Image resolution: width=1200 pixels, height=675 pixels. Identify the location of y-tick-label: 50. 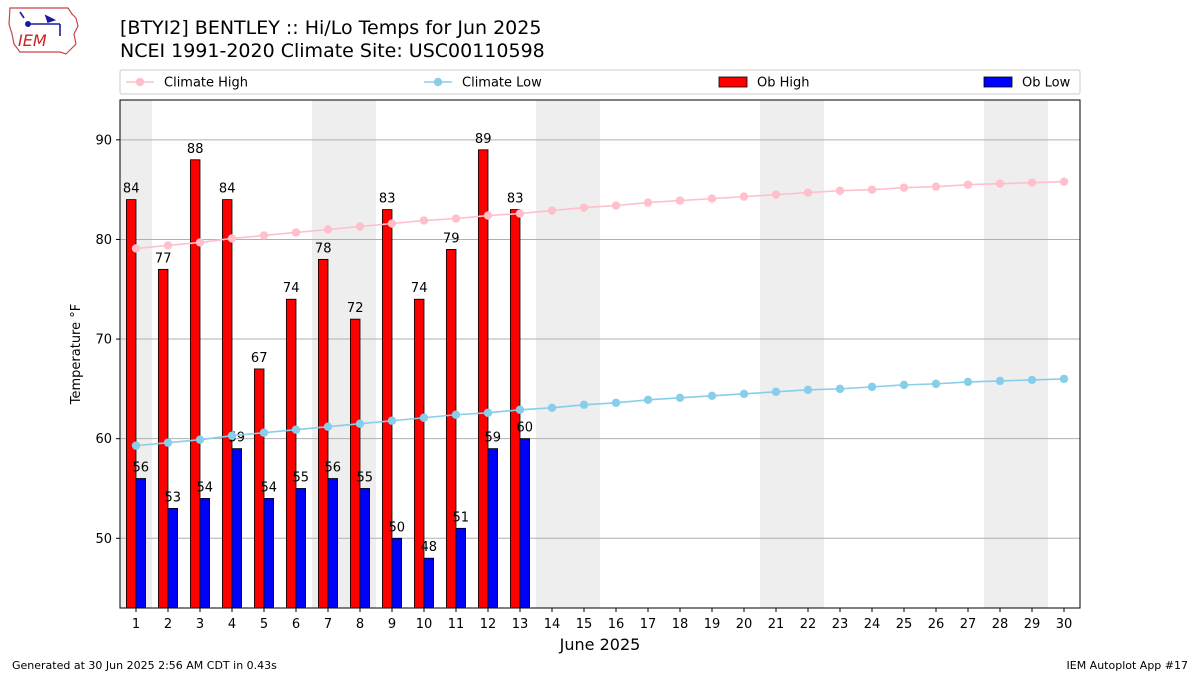
(103, 539).